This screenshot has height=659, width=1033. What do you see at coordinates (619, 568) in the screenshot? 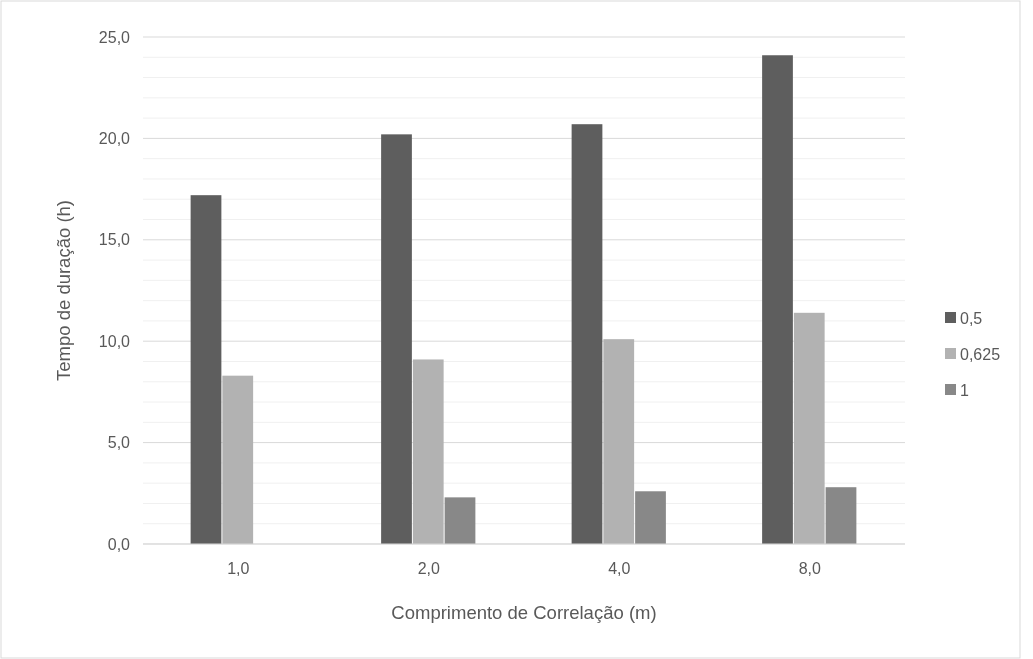
I see `x-tick-label: 4,0` at bounding box center [619, 568].